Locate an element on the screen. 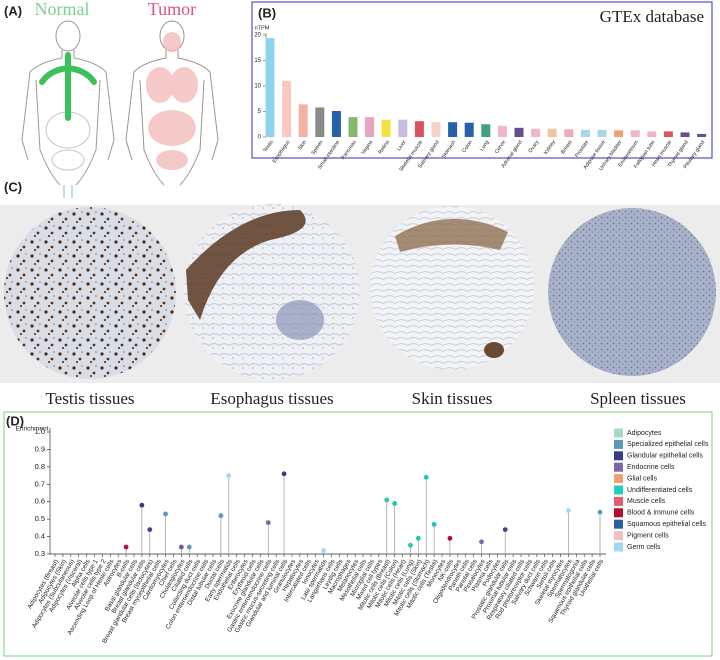  panel-label: (C) is located at coordinates (13, 186).